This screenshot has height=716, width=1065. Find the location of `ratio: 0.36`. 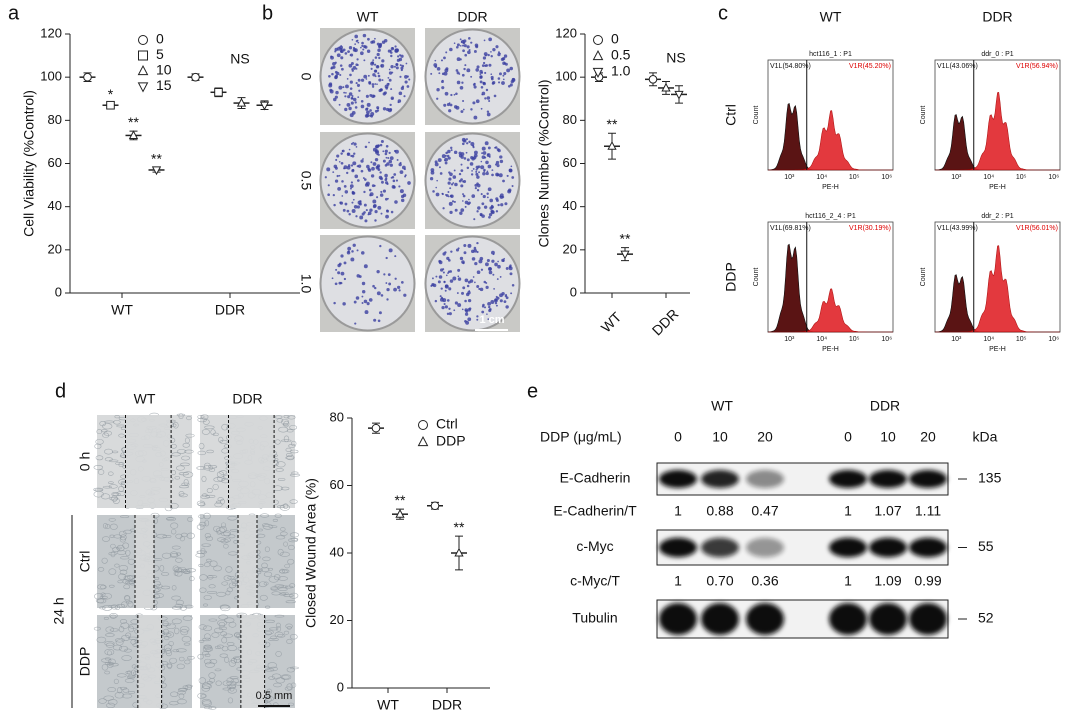

ratio: 0.36 is located at coordinates (764, 581).